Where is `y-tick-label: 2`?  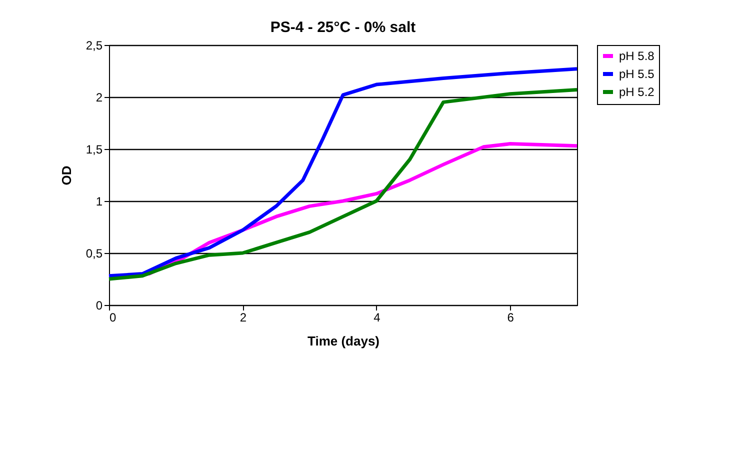 y-tick-label: 2 is located at coordinates (99, 97).